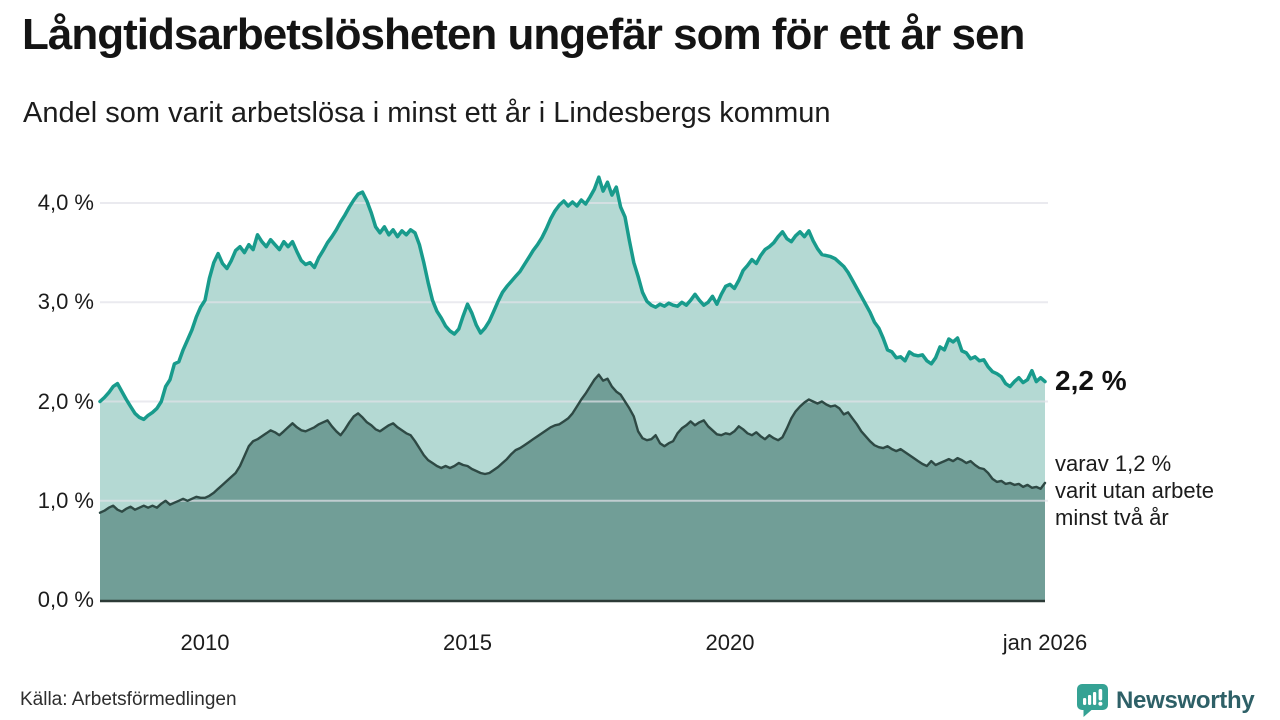 The image size is (1280, 720). Describe the element at coordinates (1091, 380) in the screenshot. I see `end-value-label: 2,2 %` at that location.